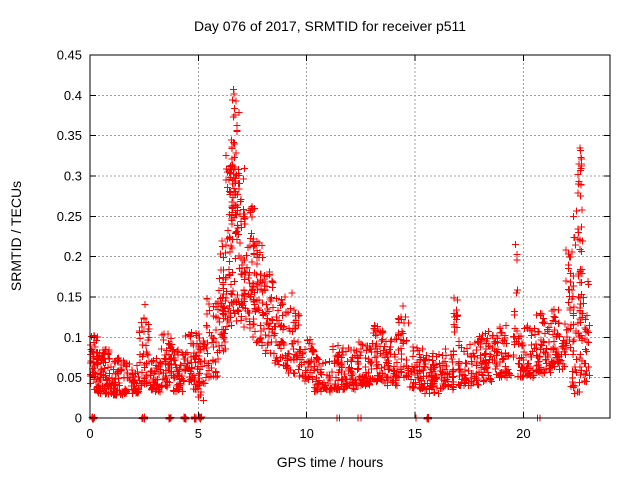 This screenshot has width=640, height=480. I want to click on y-tick-label: 0.25, so click(69, 216).